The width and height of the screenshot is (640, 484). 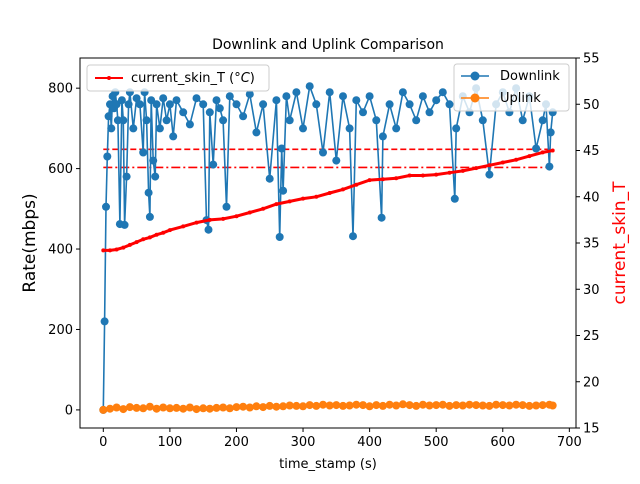 I want to click on legend-downlink-label: Downlink, so click(x=530, y=76).